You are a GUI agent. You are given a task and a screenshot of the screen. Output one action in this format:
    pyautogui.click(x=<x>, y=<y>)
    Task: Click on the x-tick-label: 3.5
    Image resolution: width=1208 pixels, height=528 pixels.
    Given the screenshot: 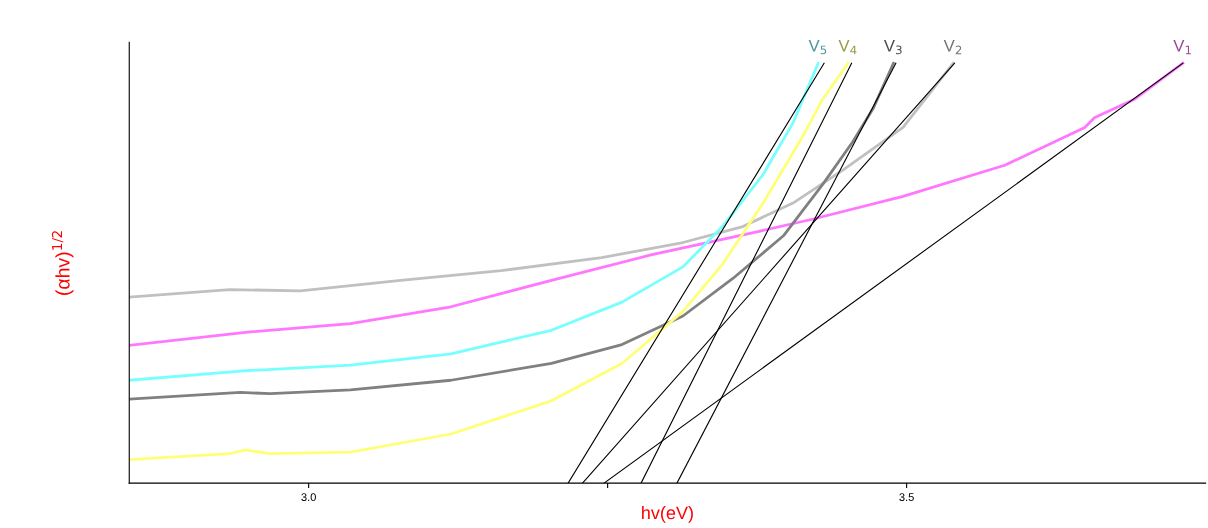 What is the action you would take?
    pyautogui.click(x=906, y=497)
    